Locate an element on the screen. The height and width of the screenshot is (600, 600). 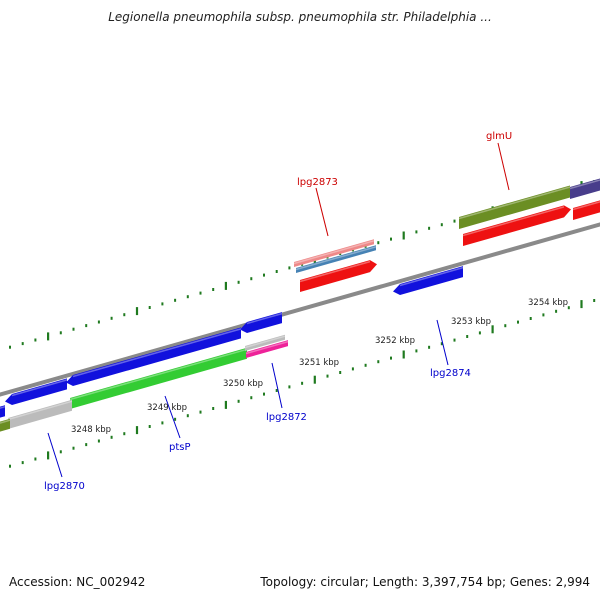
forward-gene-purple is located at coordinates (585, 188).